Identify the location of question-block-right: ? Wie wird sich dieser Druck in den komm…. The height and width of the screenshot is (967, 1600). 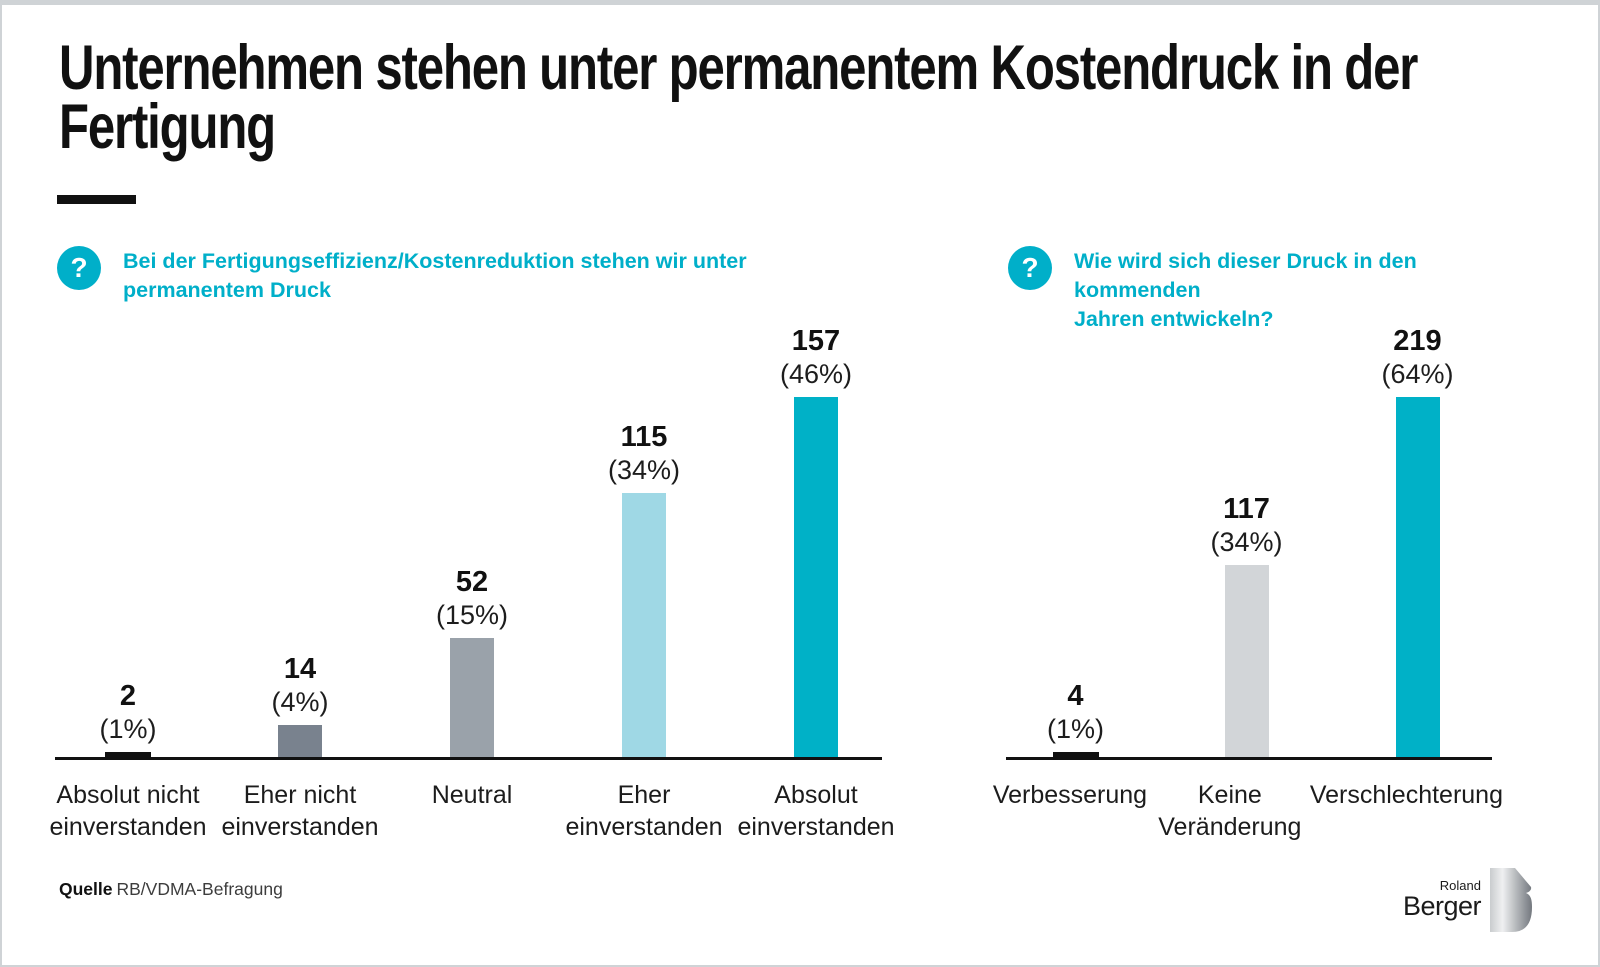
(1278, 290).